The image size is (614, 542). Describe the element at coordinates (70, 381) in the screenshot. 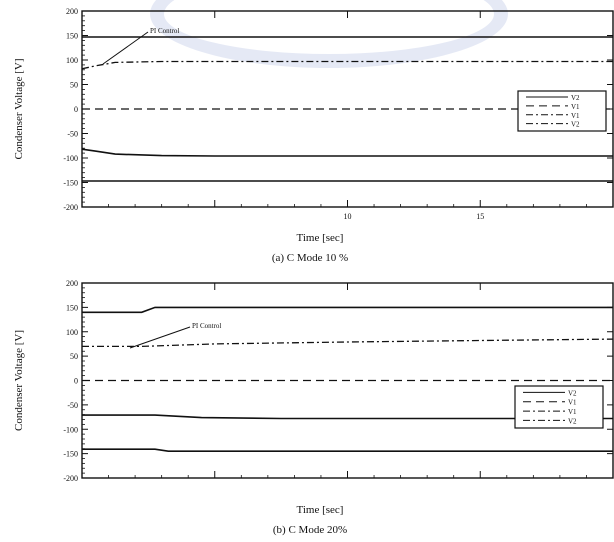

I see `tick-labels: 200 150 100 50 0 -50 -100 -150 -200` at that location.